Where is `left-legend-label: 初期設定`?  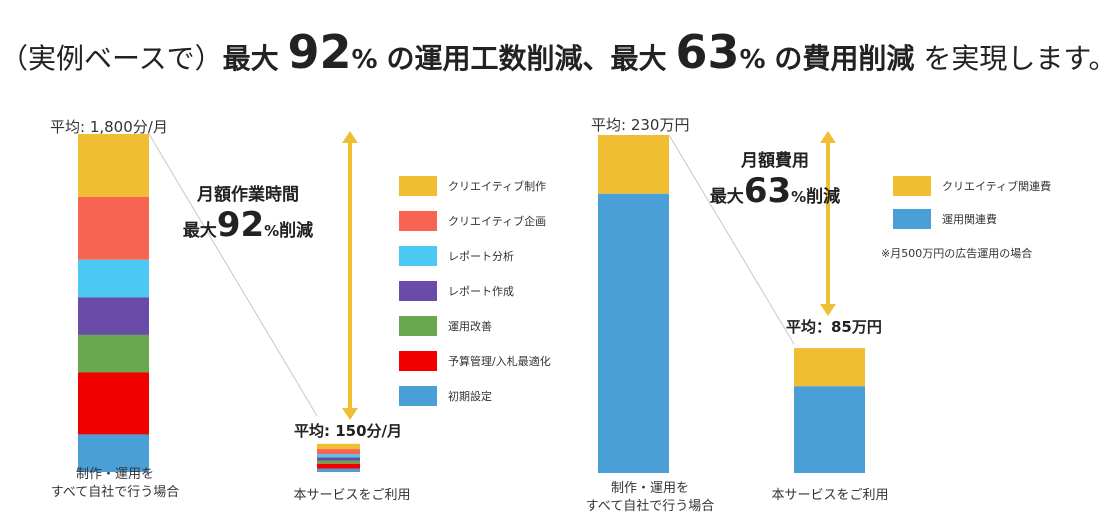
left-legend-label: 初期設定 is located at coordinates (470, 396).